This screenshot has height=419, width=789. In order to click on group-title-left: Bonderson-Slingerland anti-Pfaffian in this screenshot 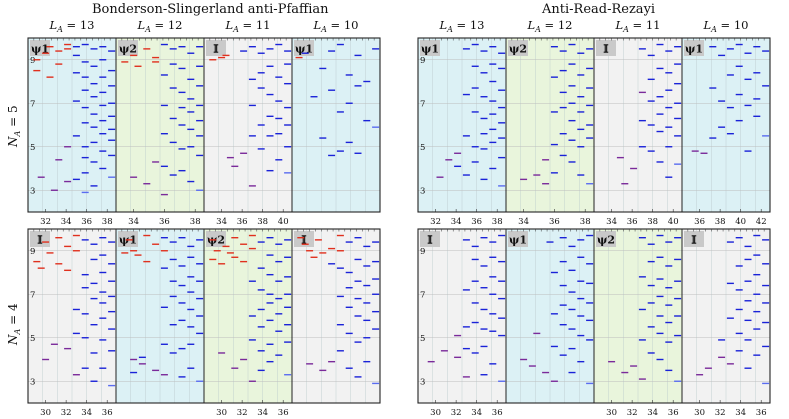, I will do `click(210, 9)`.